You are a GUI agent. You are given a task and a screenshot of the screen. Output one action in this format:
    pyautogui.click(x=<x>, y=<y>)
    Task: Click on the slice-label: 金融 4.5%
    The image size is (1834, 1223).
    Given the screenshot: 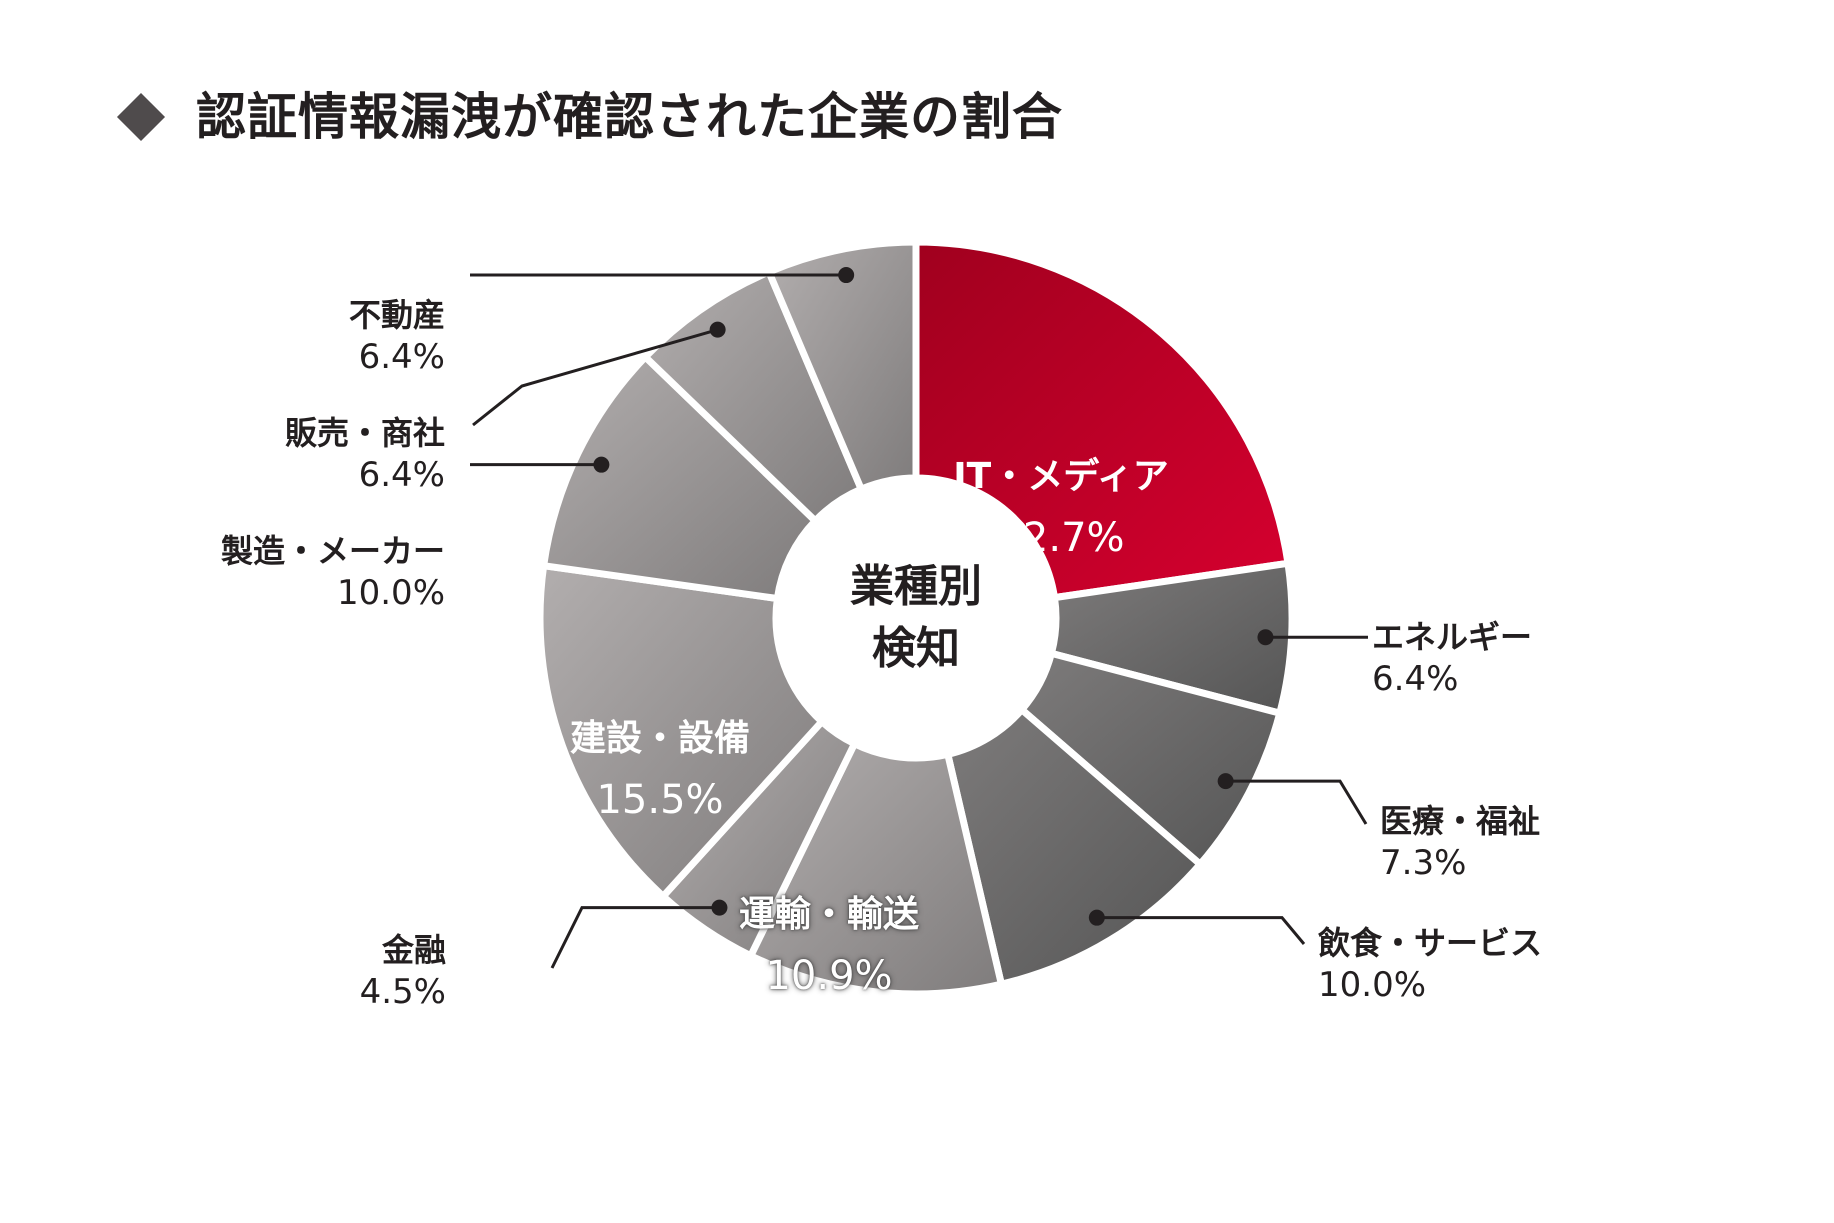 What is the action you would take?
    pyautogui.click(x=403, y=971)
    